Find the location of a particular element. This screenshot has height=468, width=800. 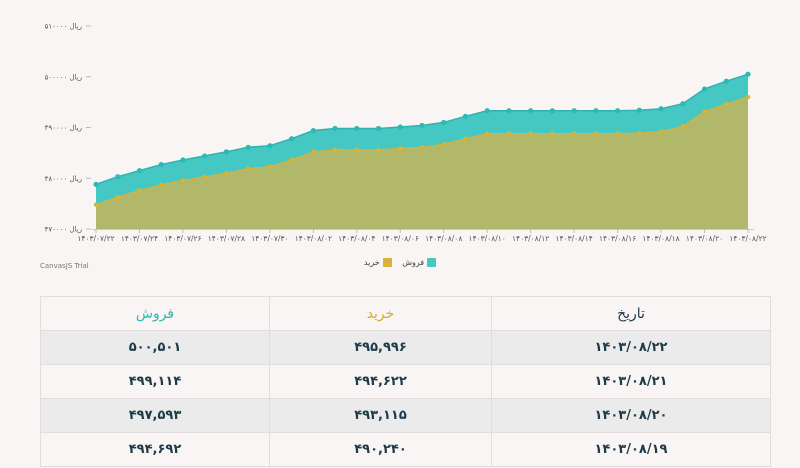

x-tick-label: ۱۴۰۳/۰۸/۰۴ is located at coordinates (356, 238).